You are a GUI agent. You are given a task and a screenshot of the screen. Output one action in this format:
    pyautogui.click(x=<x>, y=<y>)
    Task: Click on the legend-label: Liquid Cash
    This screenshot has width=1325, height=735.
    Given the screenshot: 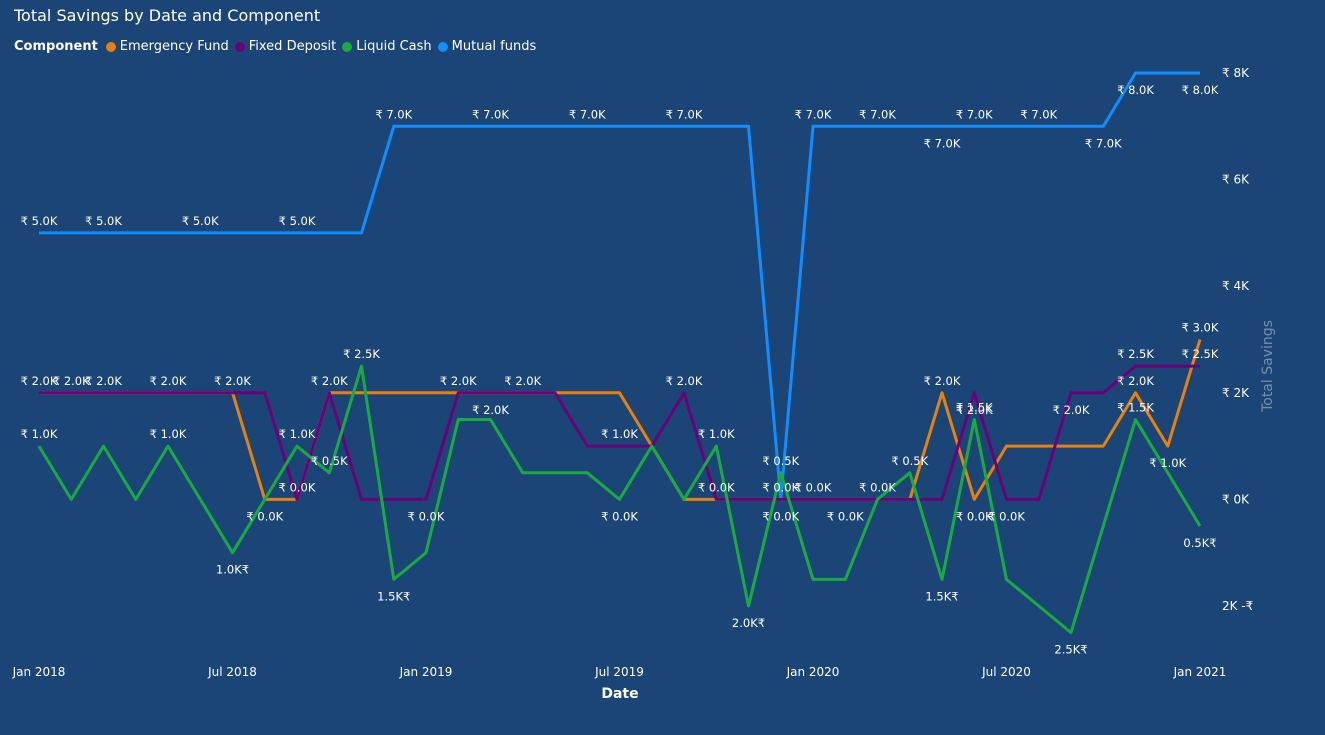 What is the action you would take?
    pyautogui.click(x=394, y=46)
    